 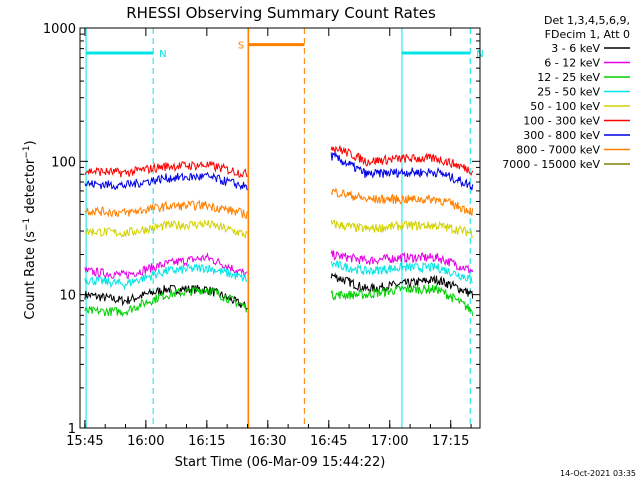 I want to click on legend-item: 300 - 800 keV, so click(x=576, y=135).